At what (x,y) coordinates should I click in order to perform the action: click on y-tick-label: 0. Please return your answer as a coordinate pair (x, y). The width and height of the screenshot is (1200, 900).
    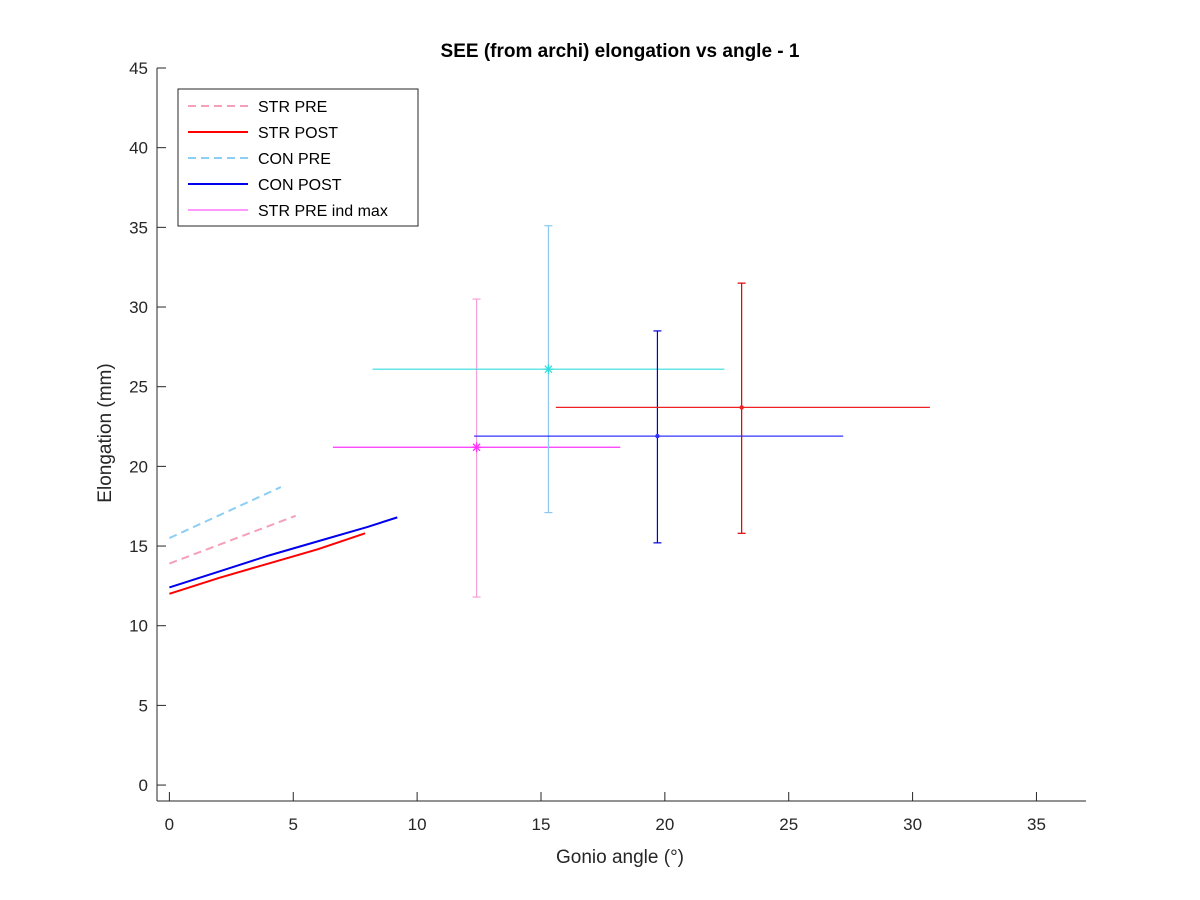
    Looking at the image, I should click on (143, 785).